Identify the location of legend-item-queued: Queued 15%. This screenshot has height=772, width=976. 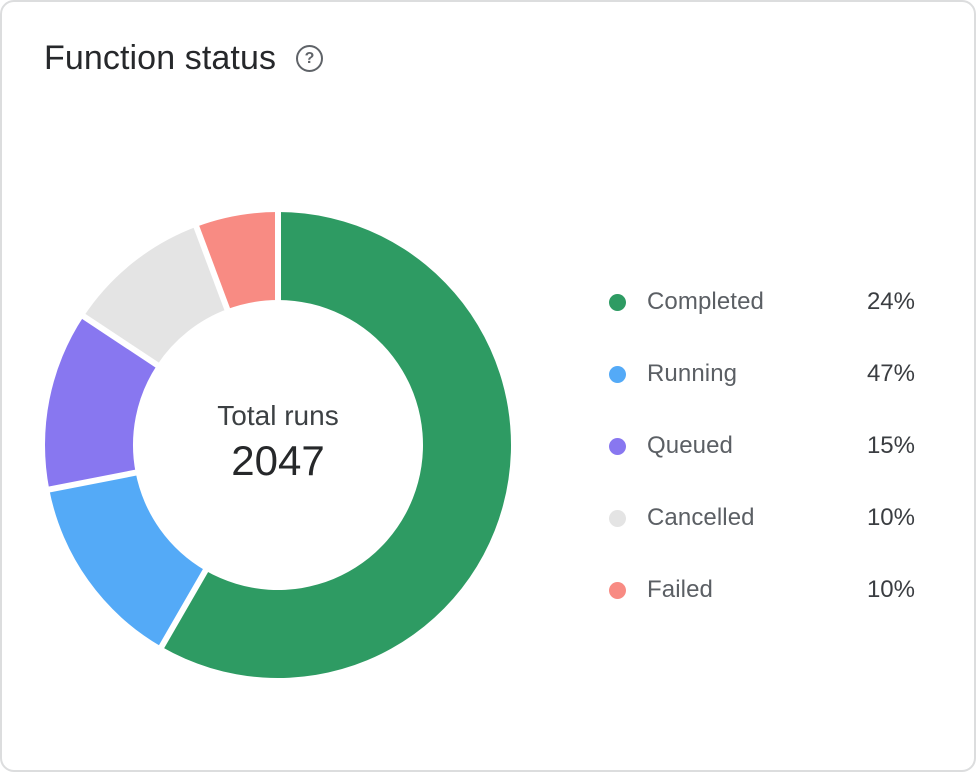
(762, 446).